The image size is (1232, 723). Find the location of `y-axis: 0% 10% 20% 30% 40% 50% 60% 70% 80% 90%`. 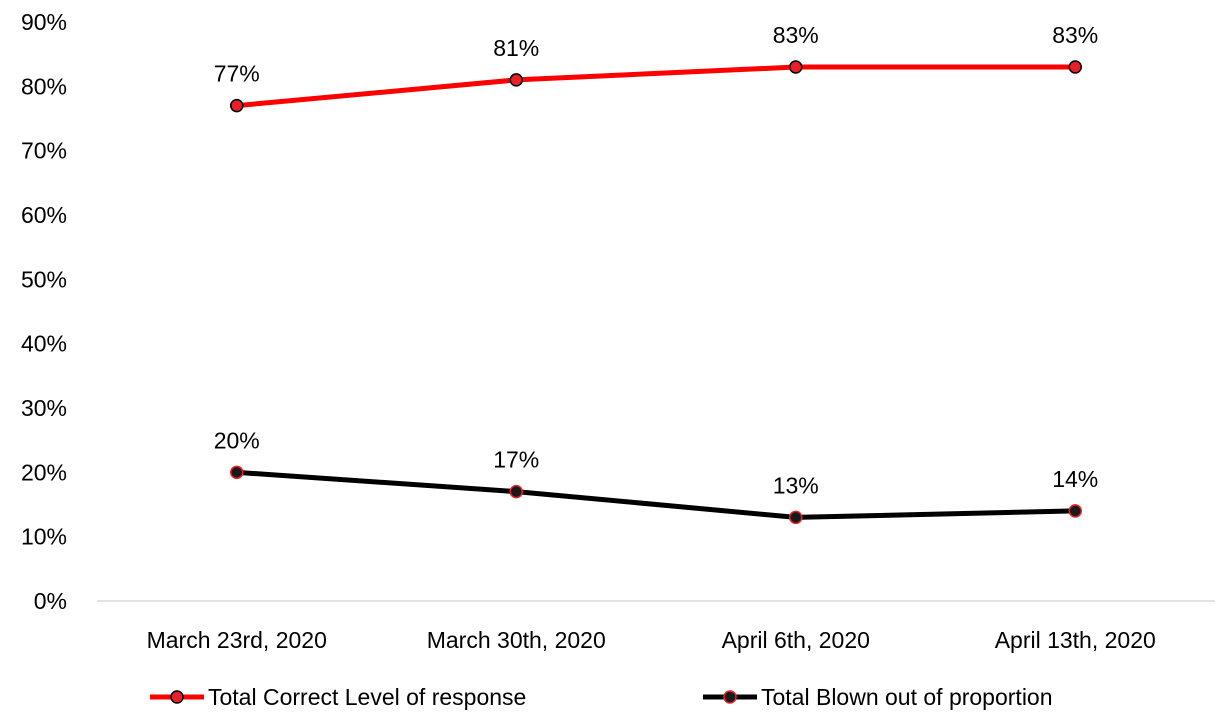

y-axis: 0% 10% 20% 30% 40% 50% 60% 70% 80% 90% is located at coordinates (44, 311).